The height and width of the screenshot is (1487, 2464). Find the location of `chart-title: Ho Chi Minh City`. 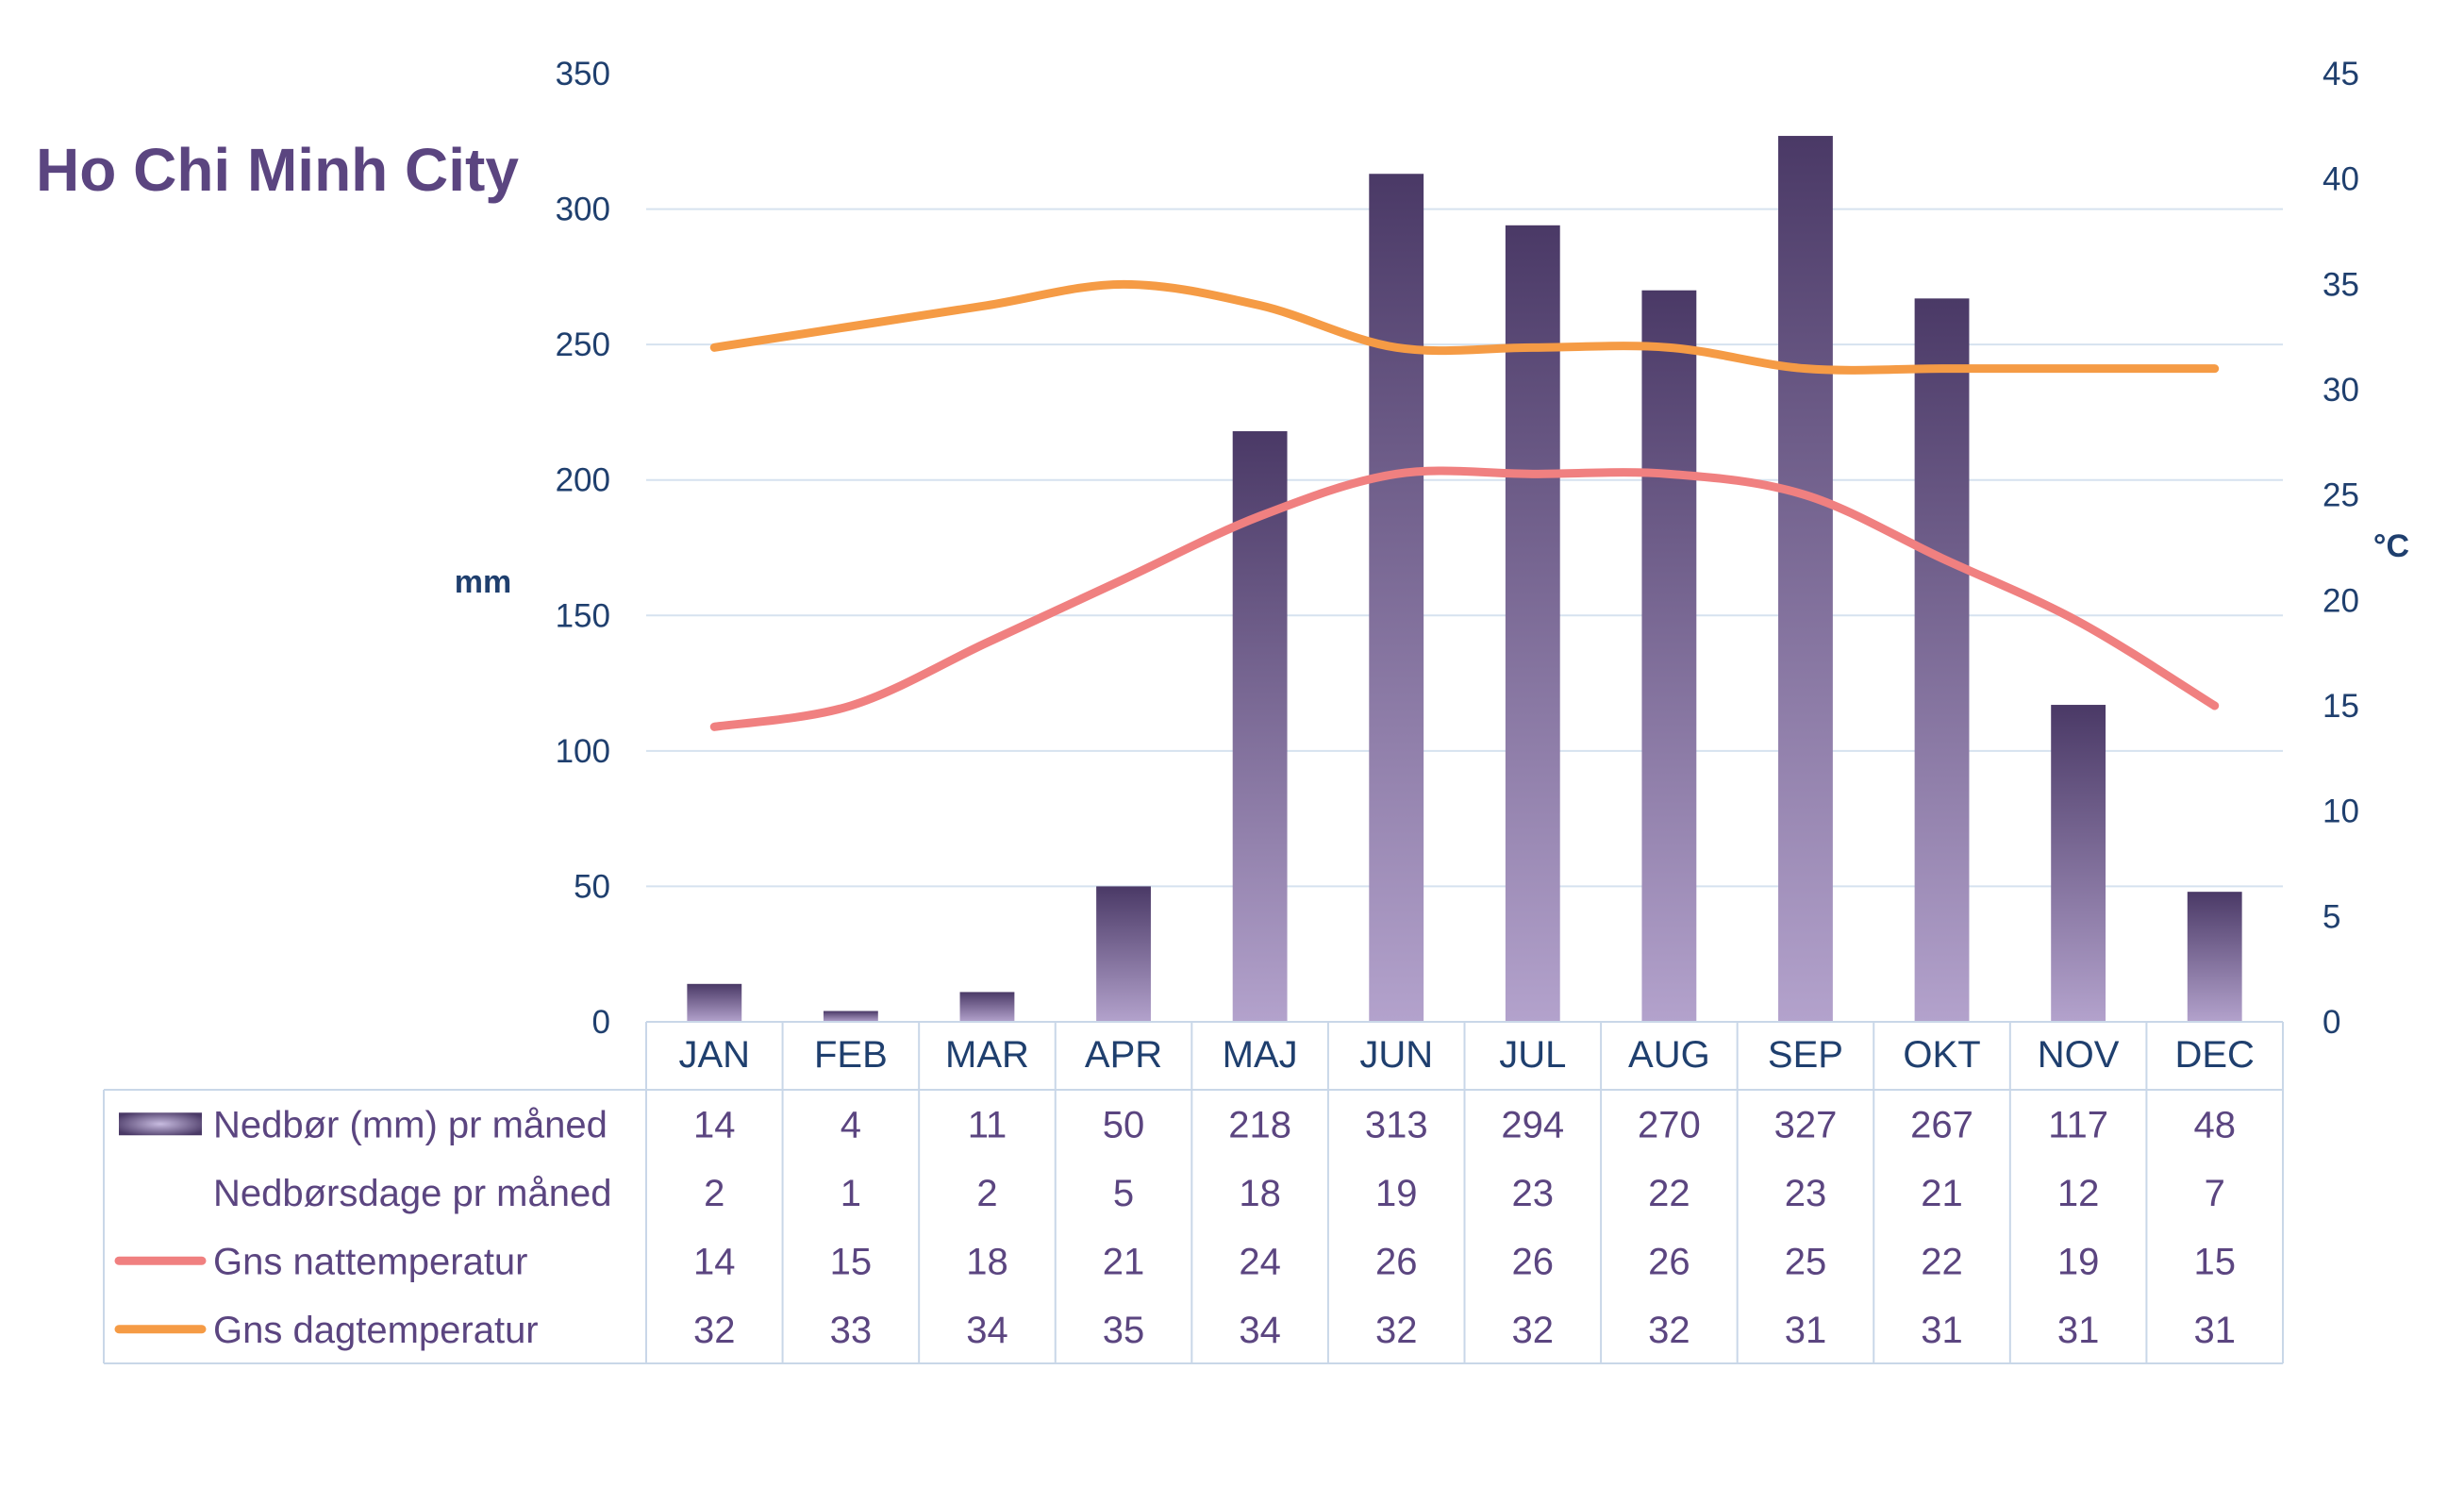

chart-title: Ho Chi Minh City is located at coordinates (277, 170).